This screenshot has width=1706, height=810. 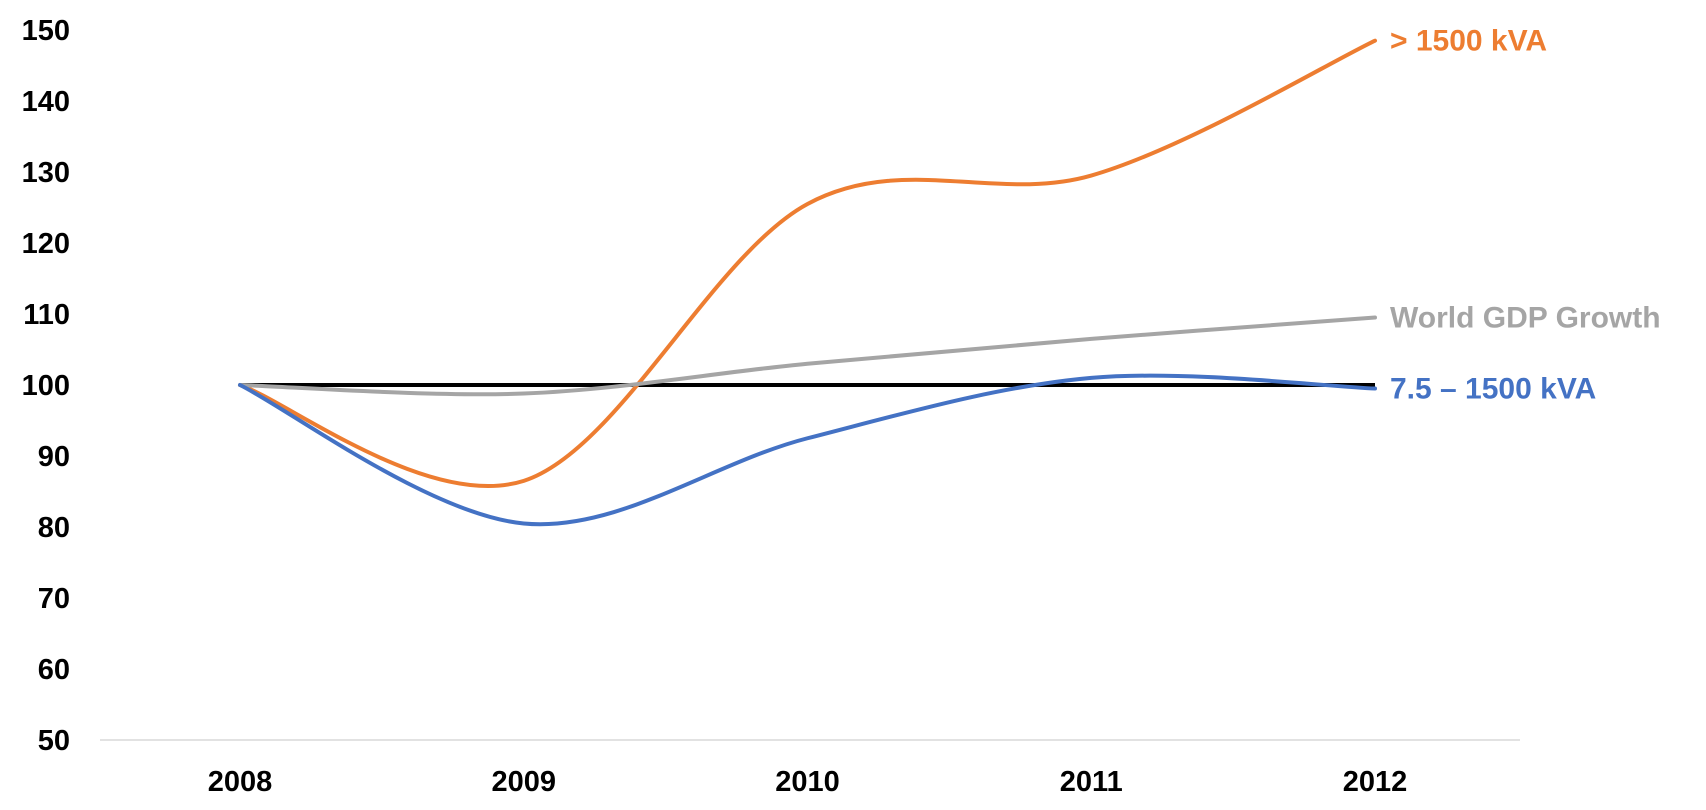 I want to click on y-tick-label: 120, so click(x=46, y=244).